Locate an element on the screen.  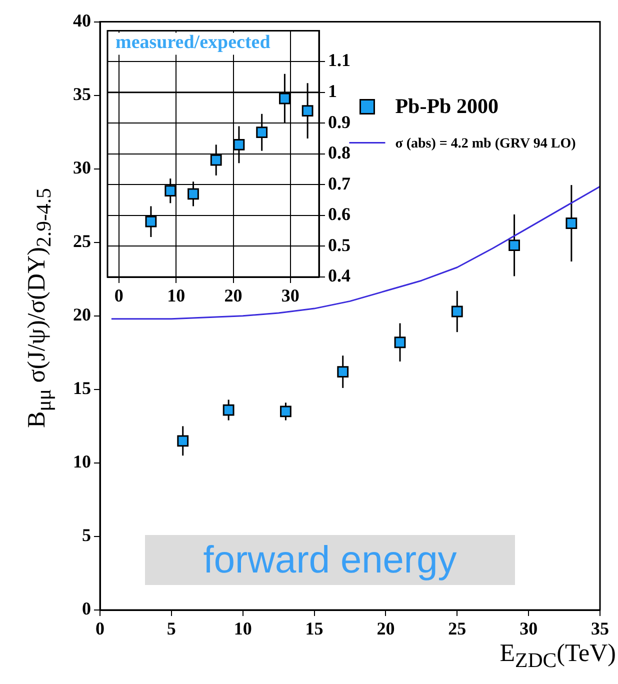
x-tick-label: 15 is located at coordinates (314, 628).